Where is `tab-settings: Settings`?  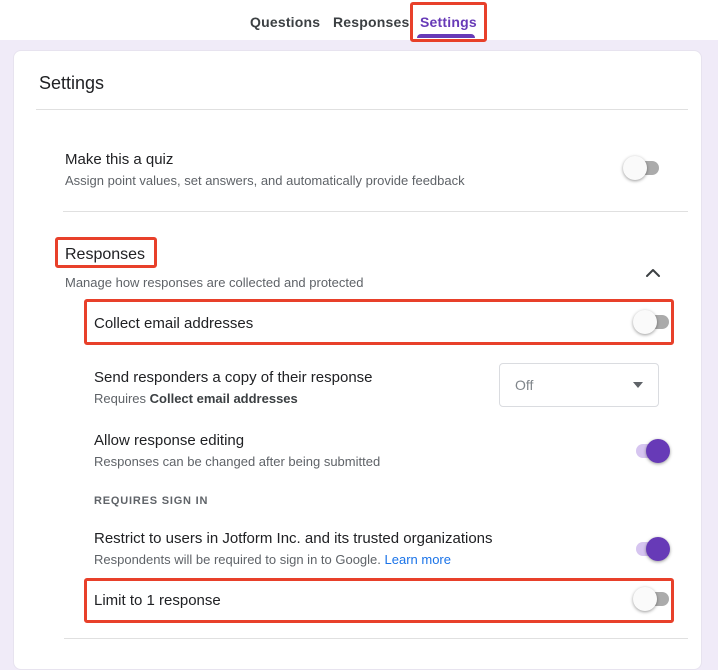 tab-settings: Settings is located at coordinates (448, 22).